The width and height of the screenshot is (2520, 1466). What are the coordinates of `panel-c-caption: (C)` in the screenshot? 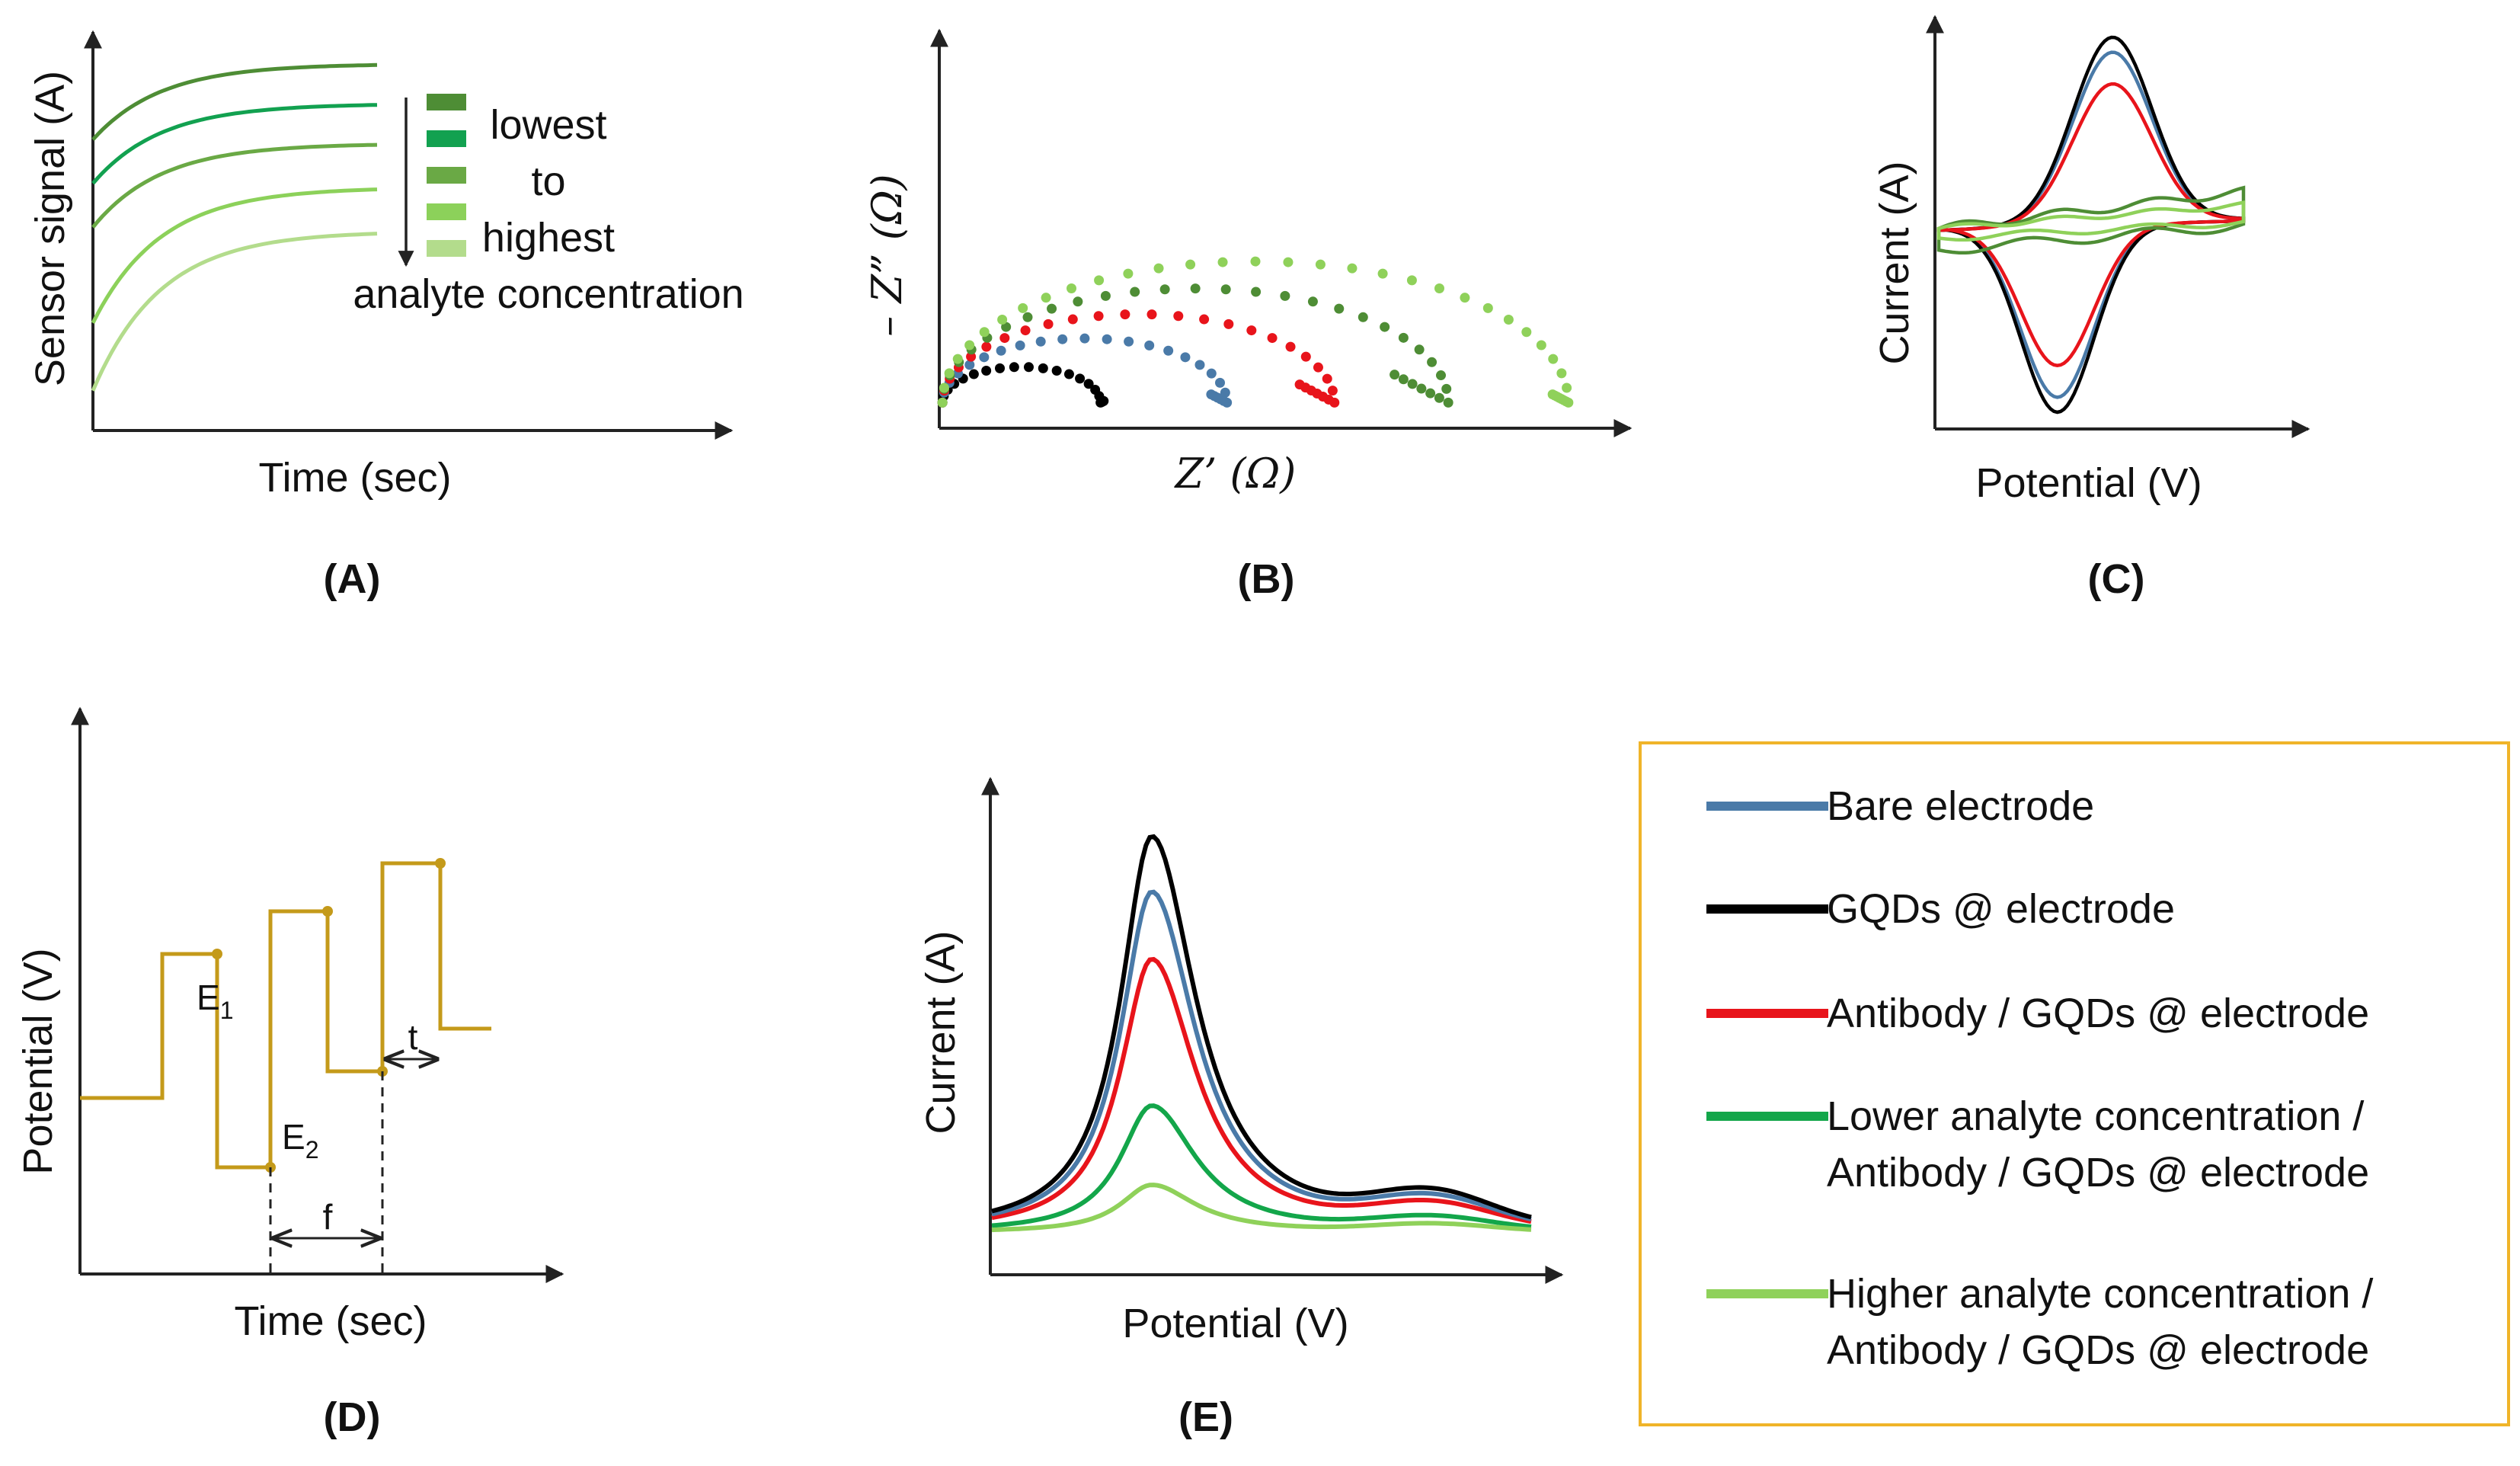 It's located at (2116, 579).